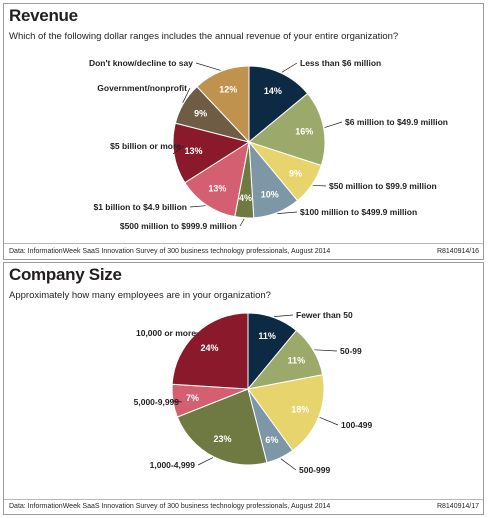 Image resolution: width=489 pixels, height=518 pixels. What do you see at coordinates (273, 91) in the screenshot?
I see `slice-percent-label: 14%` at bounding box center [273, 91].